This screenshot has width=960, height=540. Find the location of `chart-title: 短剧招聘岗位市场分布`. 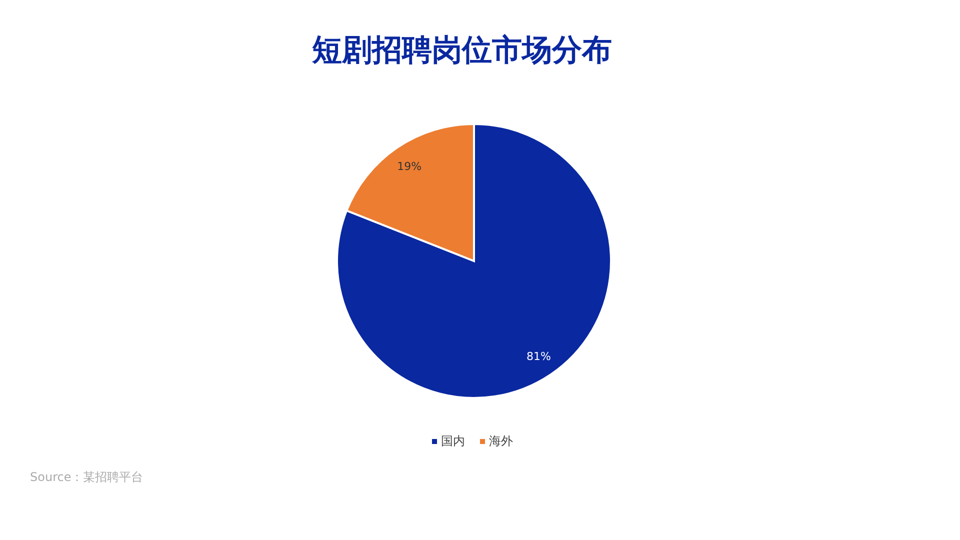

chart-title: 短剧招聘岗位市场分布 is located at coordinates (461, 50).